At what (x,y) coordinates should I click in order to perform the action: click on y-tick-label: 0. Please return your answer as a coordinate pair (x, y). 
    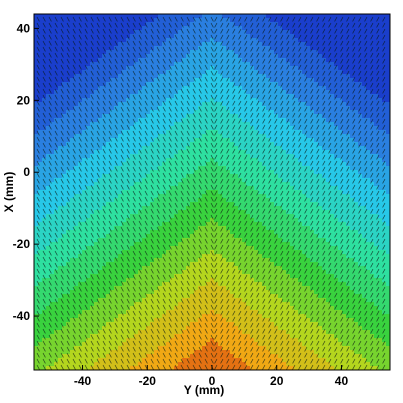
    Looking at the image, I should click on (26, 172).